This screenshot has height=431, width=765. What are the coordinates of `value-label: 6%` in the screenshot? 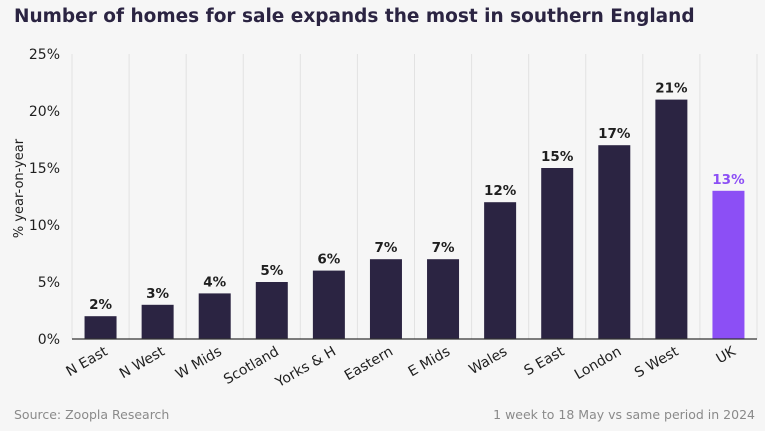 It's located at (328, 260).